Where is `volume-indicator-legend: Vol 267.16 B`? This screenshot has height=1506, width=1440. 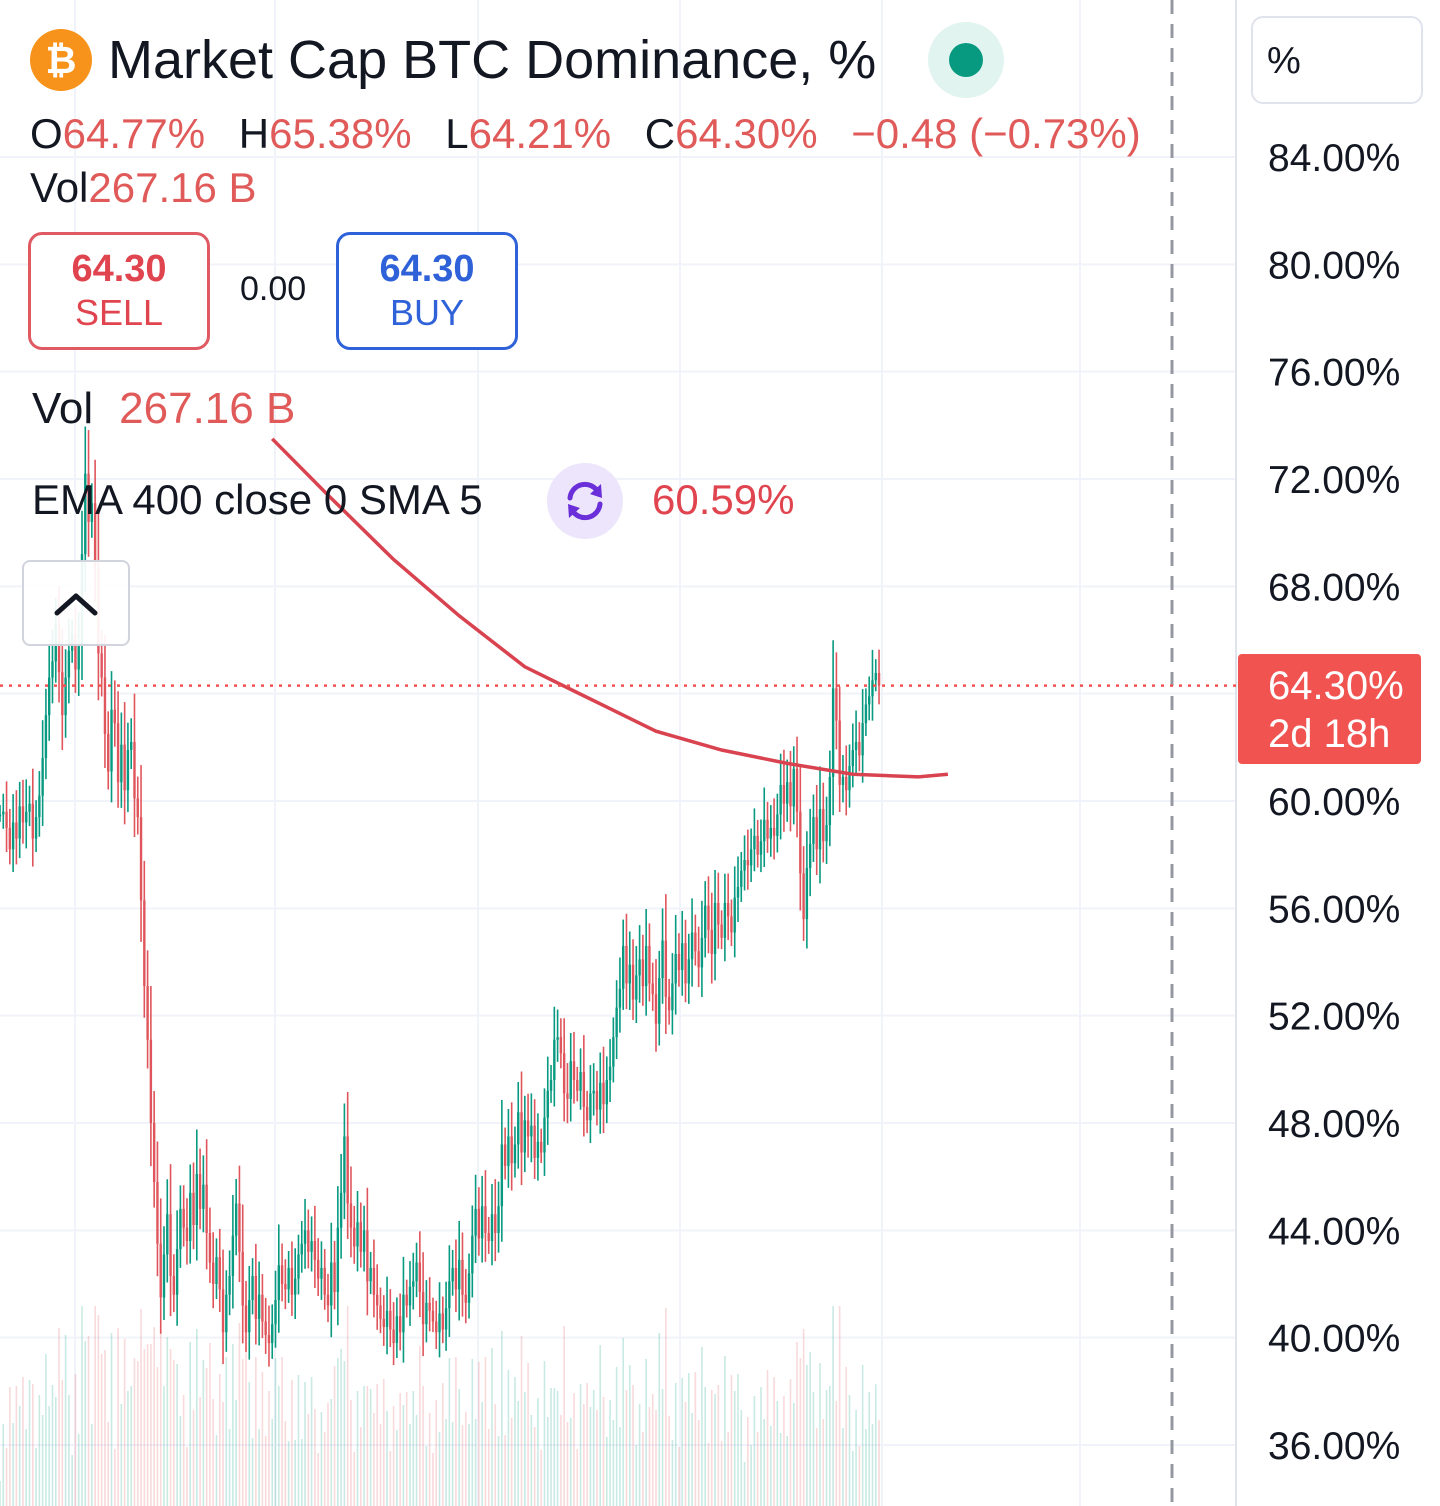
volume-indicator-legend: Vol 267.16 B is located at coordinates (163, 409).